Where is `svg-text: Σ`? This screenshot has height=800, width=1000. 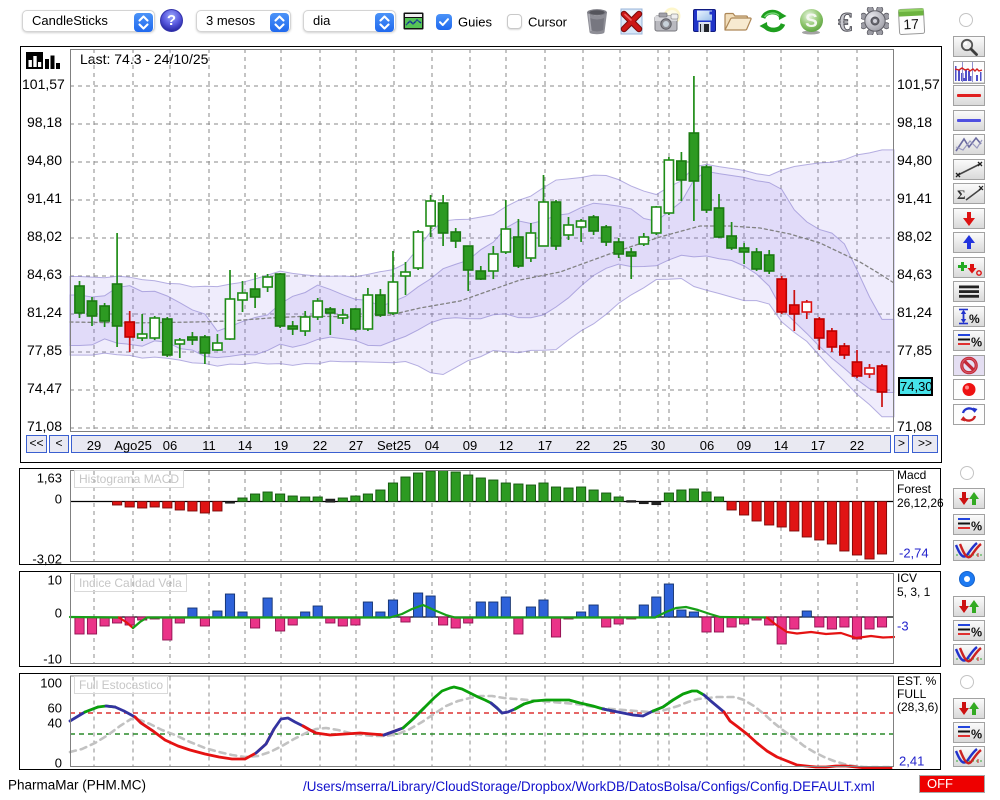 svg-text: Σ is located at coordinates (961, 194).